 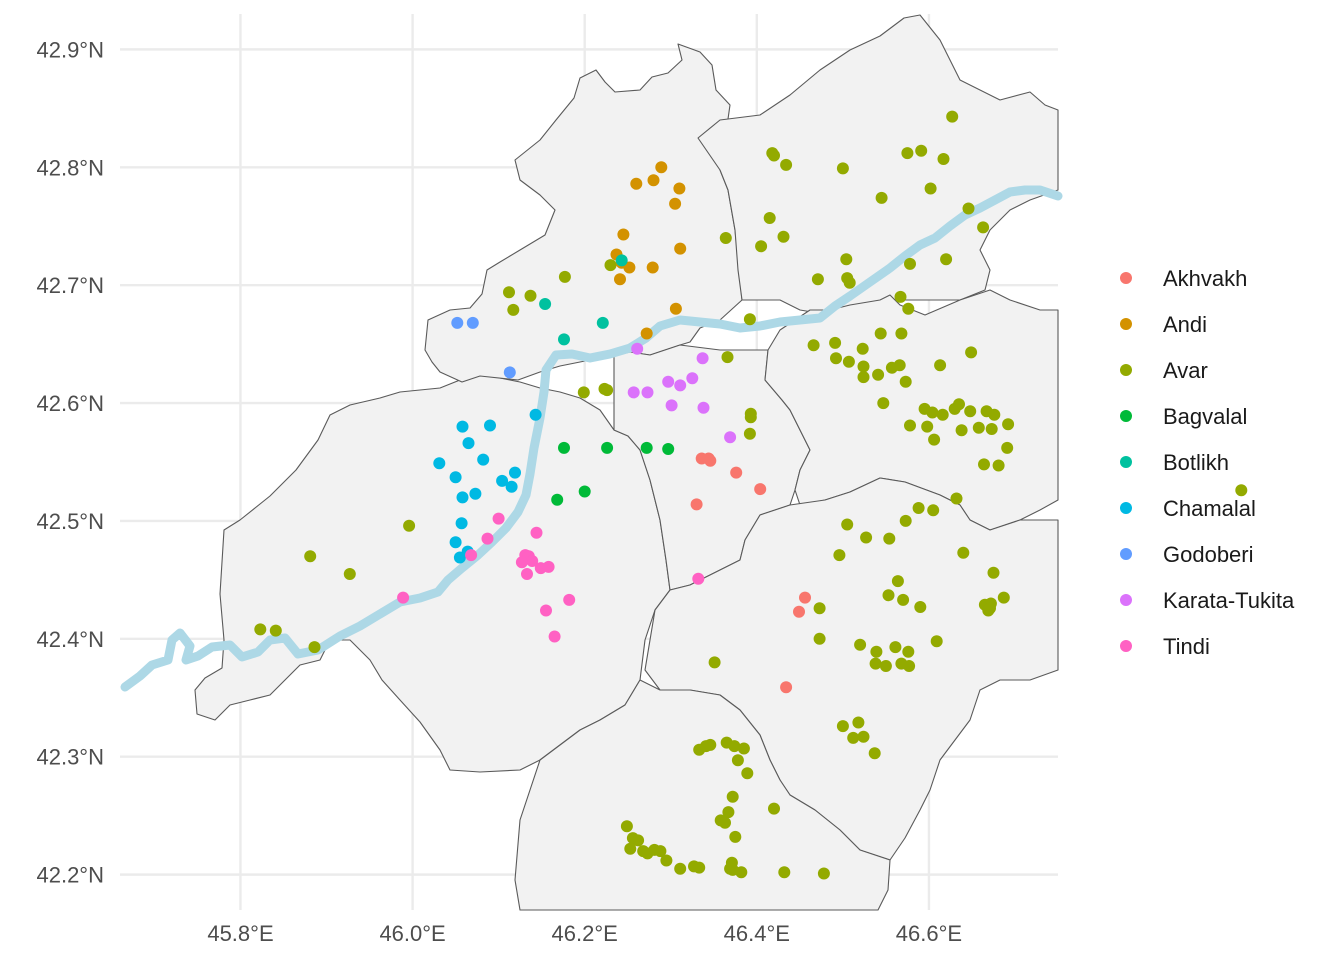 I want to click on district-region-central, so click(x=712, y=467).